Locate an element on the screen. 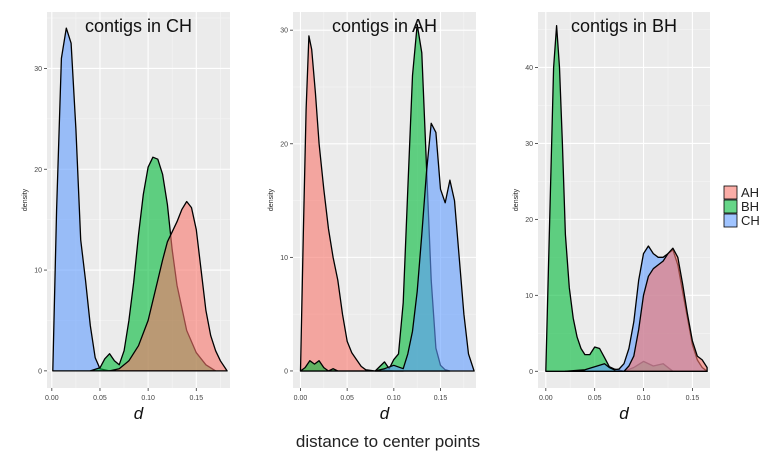 Image resolution: width=771 pixels, height=460 pixels. legend: AH BH CH is located at coordinates (741, 206).